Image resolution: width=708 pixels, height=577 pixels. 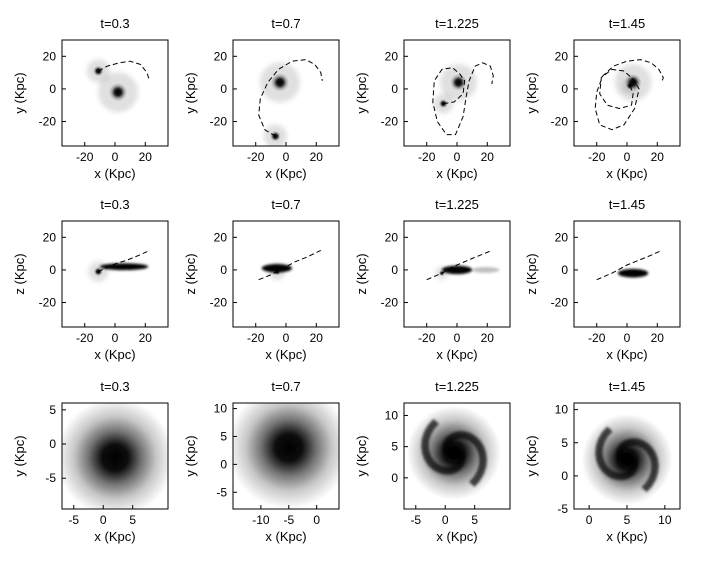 I want to click on panel-title: t=0.3, so click(x=114, y=386).